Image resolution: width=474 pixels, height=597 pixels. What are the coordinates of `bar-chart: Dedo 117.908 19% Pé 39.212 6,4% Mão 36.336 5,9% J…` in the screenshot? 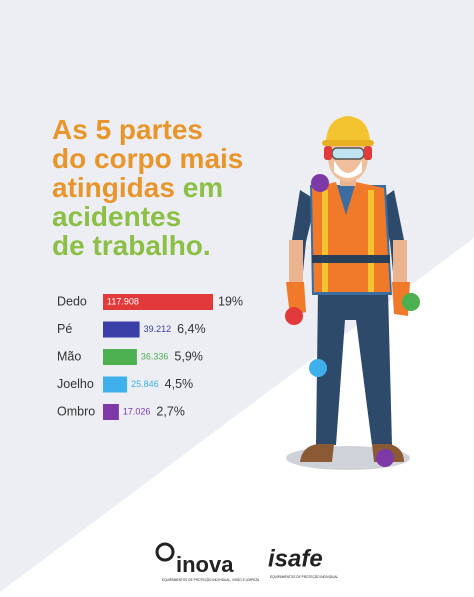 It's located at (150, 357).